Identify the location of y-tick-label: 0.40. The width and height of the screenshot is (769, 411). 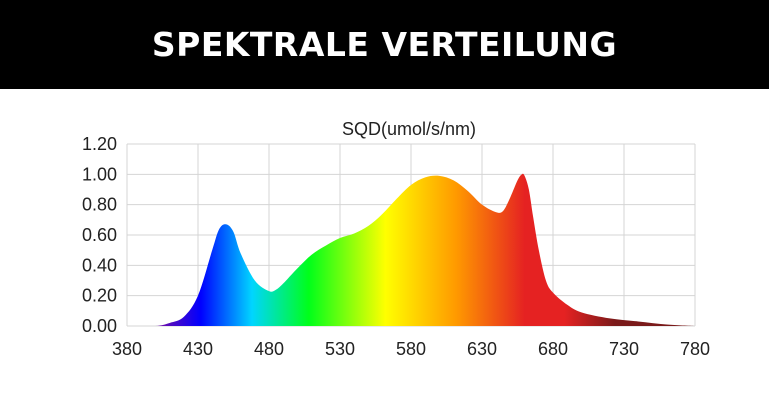
(99, 265).